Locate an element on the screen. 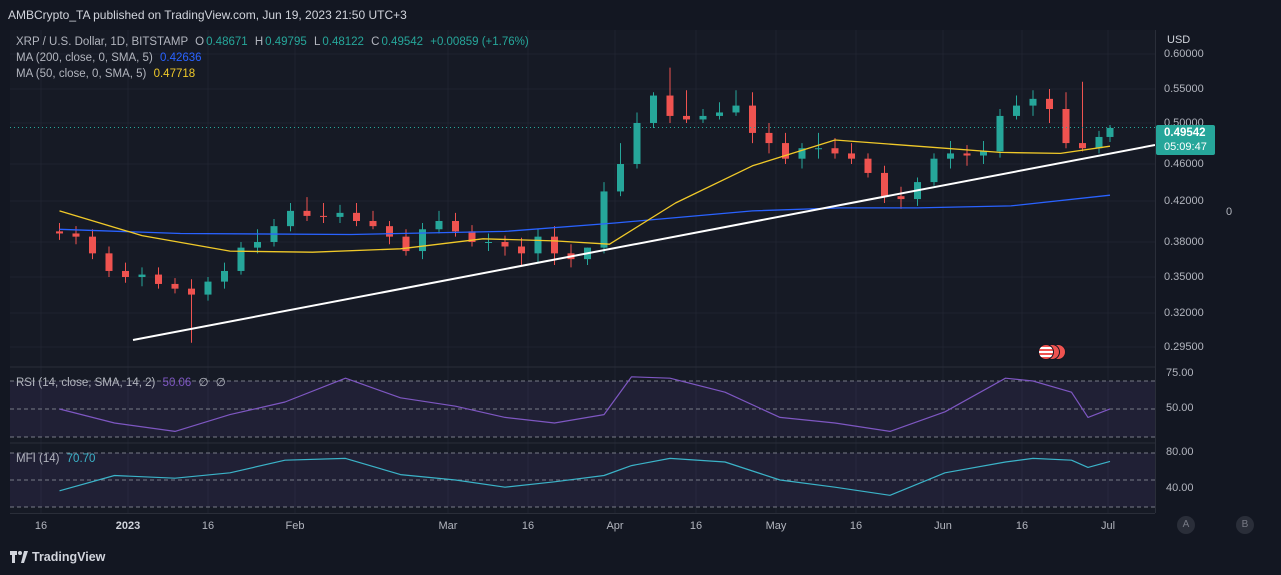 The height and width of the screenshot is (575, 1281). mfi-legend: MFI (14) 70.70 is located at coordinates (55, 459).